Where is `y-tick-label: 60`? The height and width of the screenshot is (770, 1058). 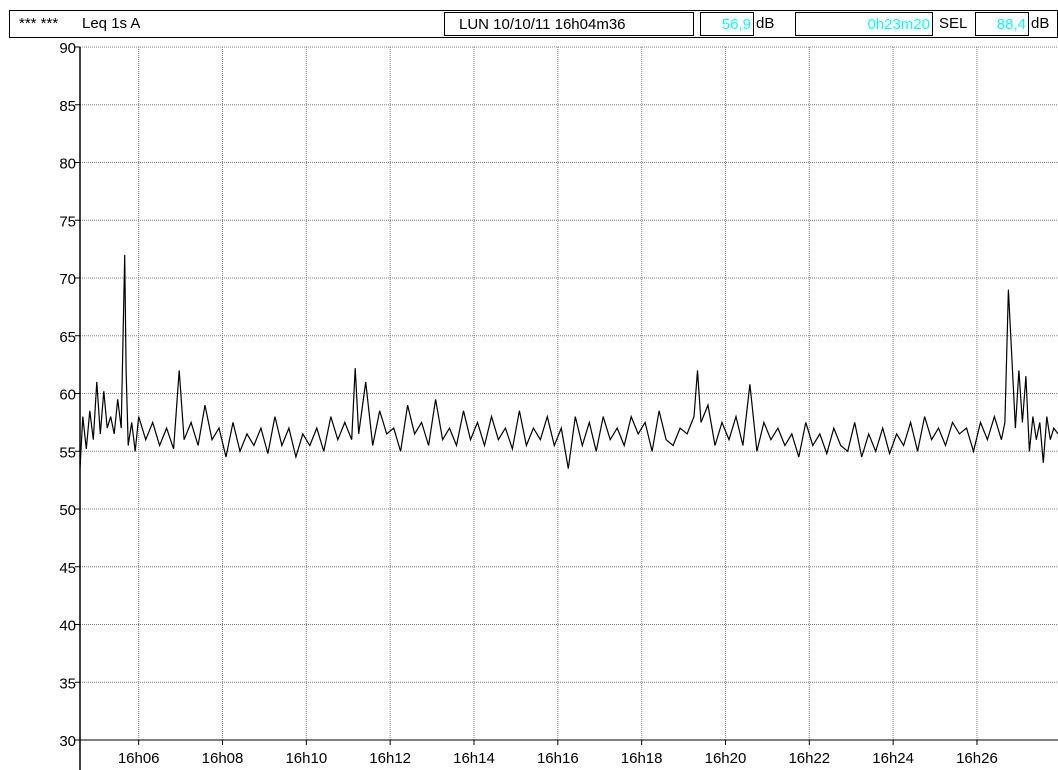 y-tick-label: 60 is located at coordinates (67, 395).